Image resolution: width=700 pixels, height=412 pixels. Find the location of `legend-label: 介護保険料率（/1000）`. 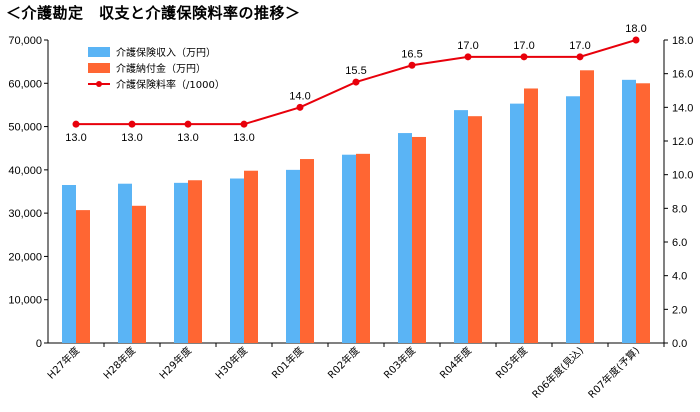

legend-label: 介護保険料率（/1000） is located at coordinates (170, 84).